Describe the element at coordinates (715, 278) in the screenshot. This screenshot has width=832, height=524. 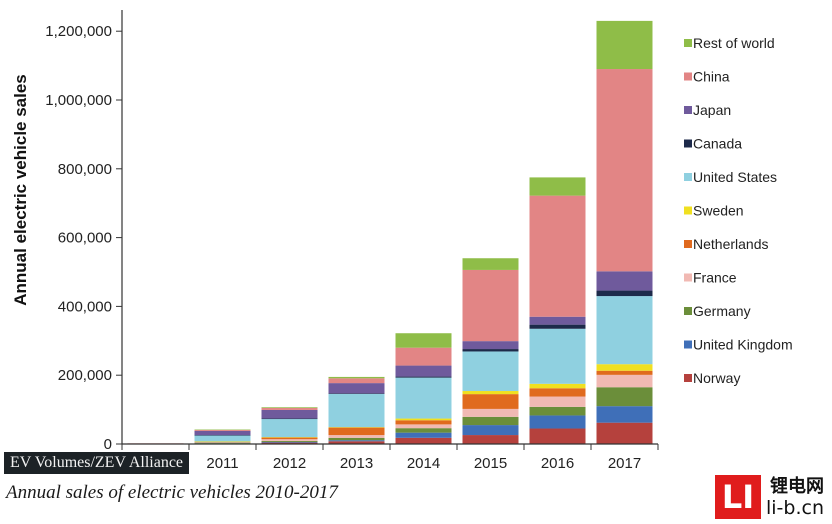
I see `legend-label-france: France` at that location.